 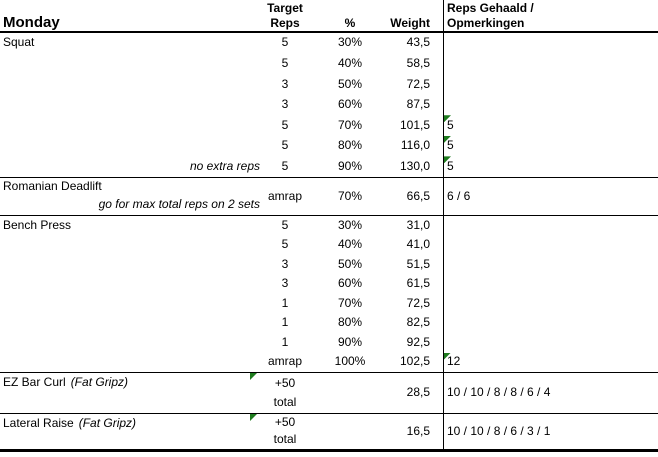 What do you see at coordinates (550, 393) in the screenshot?
I see `result-cell: 10 / 10 / 8 / 8 / 6 / 4` at bounding box center [550, 393].